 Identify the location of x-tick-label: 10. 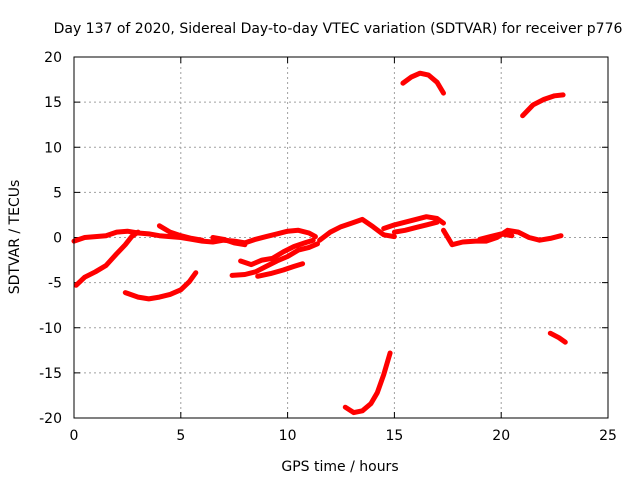
(288, 436).